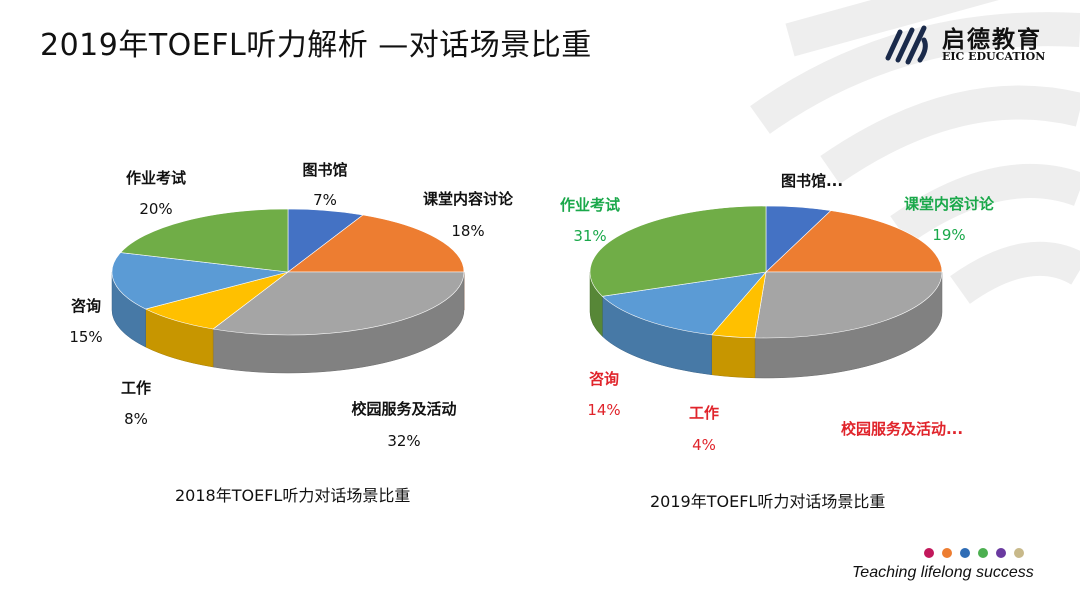 Image resolution: width=1080 pixels, height=608 pixels. Describe the element at coordinates (316, 45) in the screenshot. I see `slide-title: 2019年TOEFL听力解析 —对话场景比重` at that location.